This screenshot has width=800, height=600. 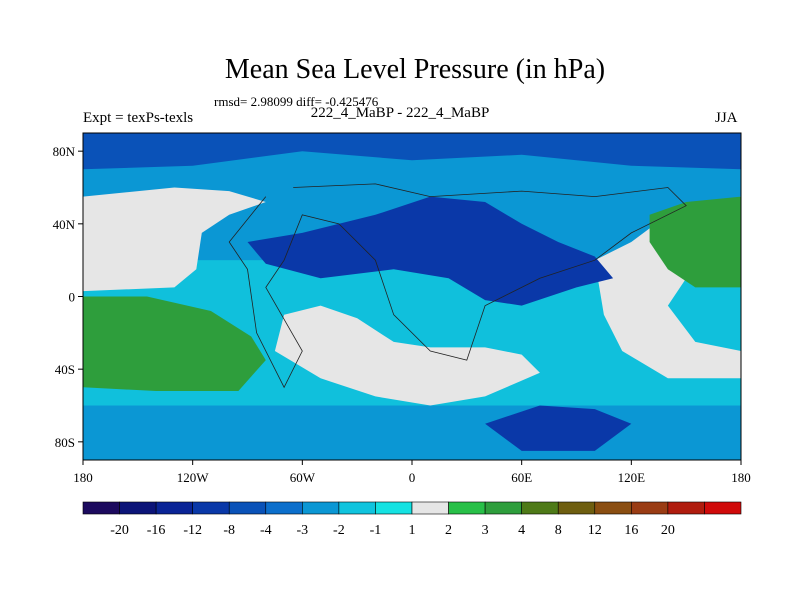 What do you see at coordinates (64, 151) in the screenshot?
I see `y-tick-label: 80N` at bounding box center [64, 151].